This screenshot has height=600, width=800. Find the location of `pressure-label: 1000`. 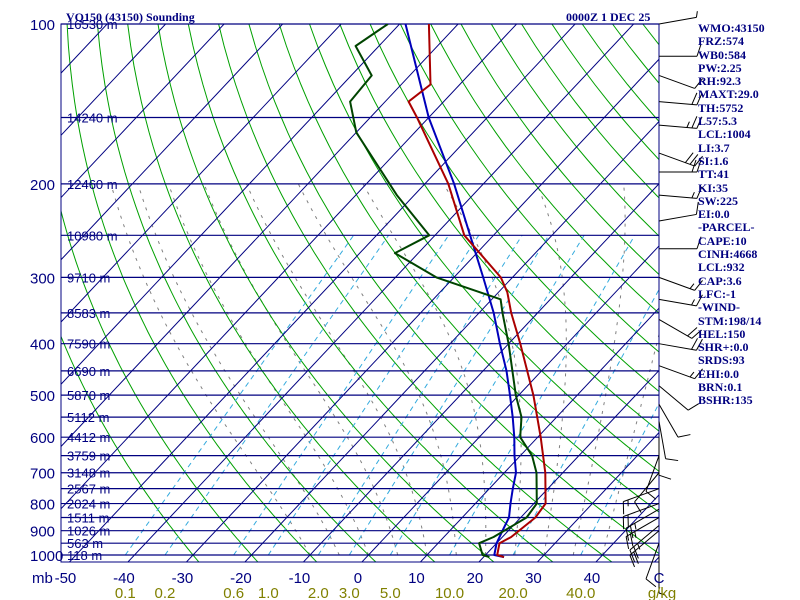

pressure-label: 1000 is located at coordinates (46, 556).